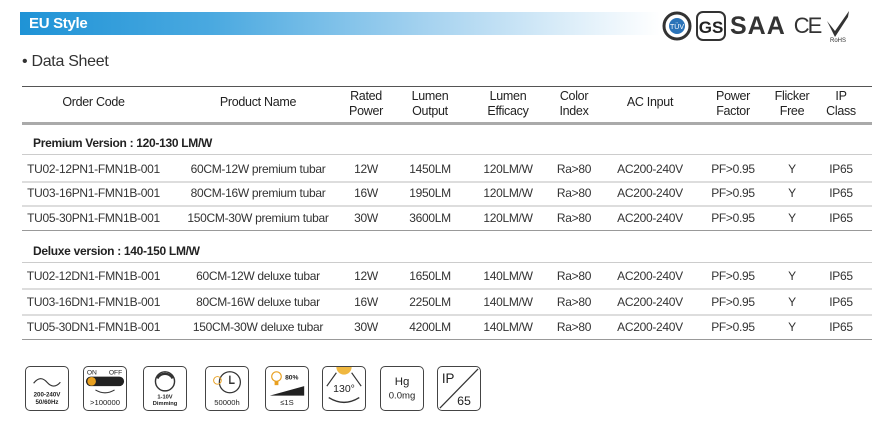 This screenshot has height=430, width=878. What do you see at coordinates (105, 402) in the screenshot?
I see `icon-label: >100000` at bounding box center [105, 402].